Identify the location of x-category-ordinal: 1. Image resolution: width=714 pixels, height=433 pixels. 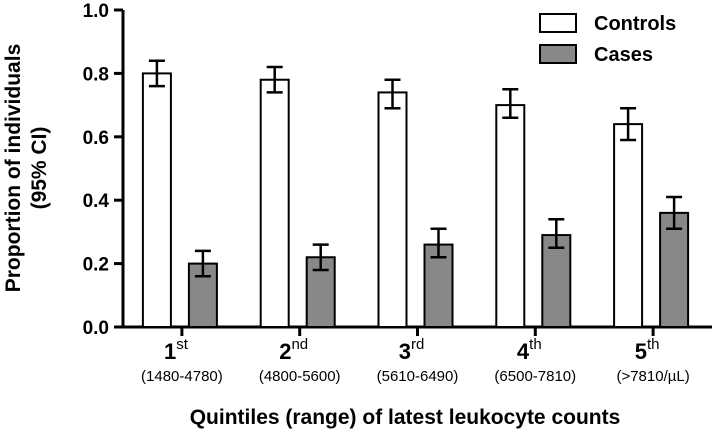
(170, 351).